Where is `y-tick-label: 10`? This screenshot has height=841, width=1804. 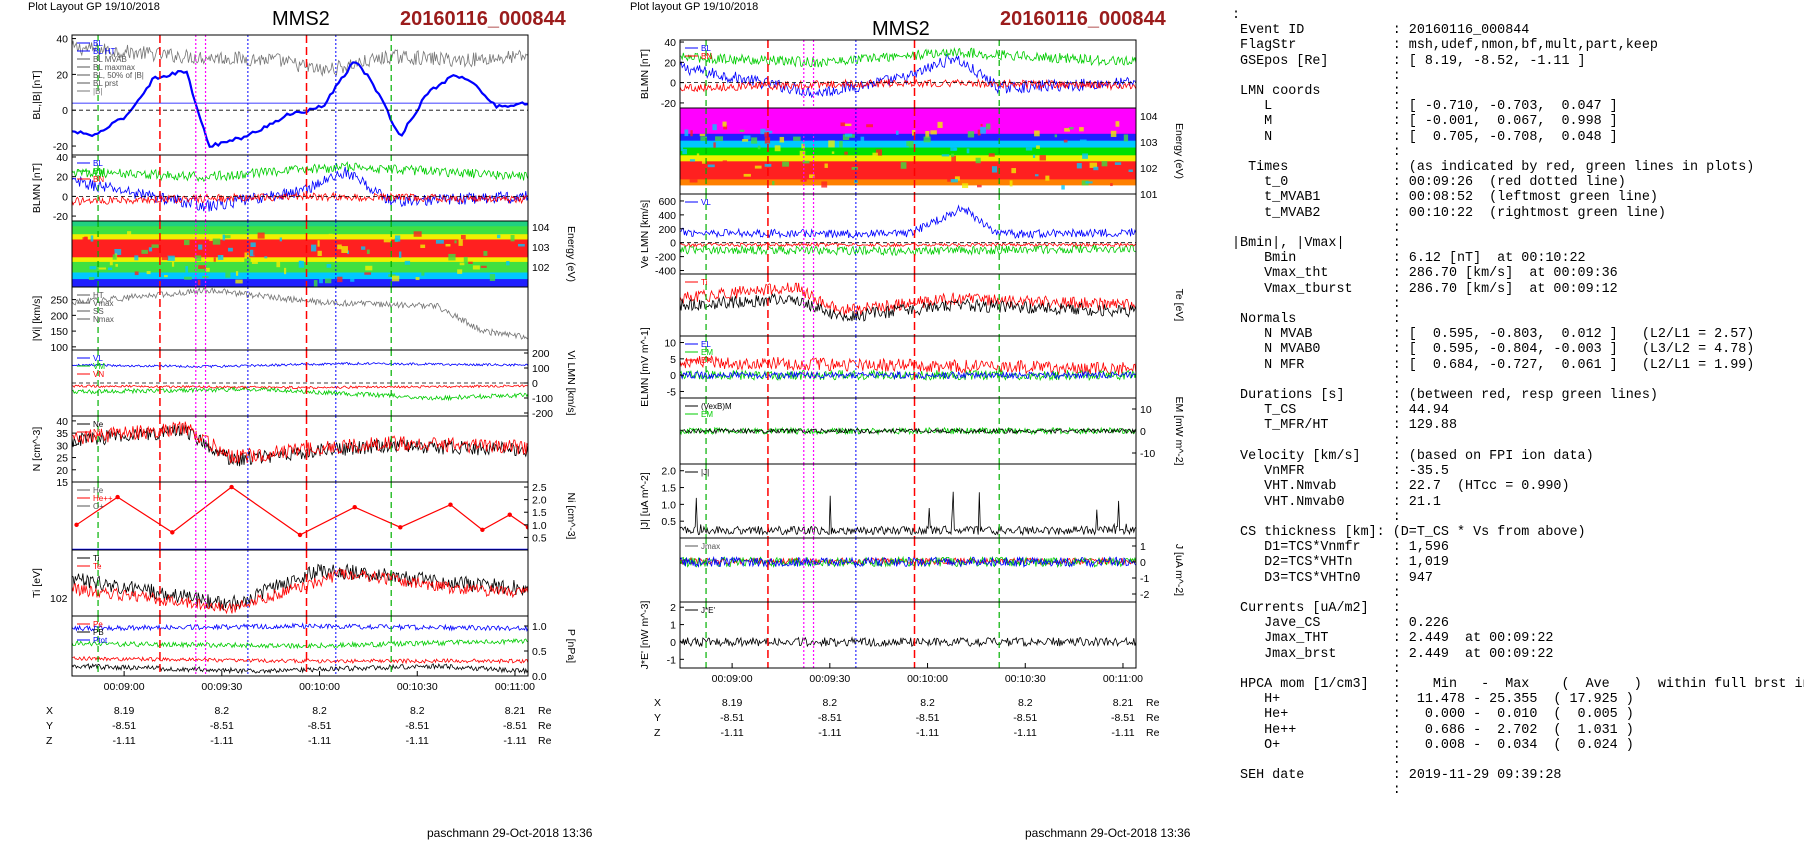 y-tick-label: 10 is located at coordinates (1146, 410).